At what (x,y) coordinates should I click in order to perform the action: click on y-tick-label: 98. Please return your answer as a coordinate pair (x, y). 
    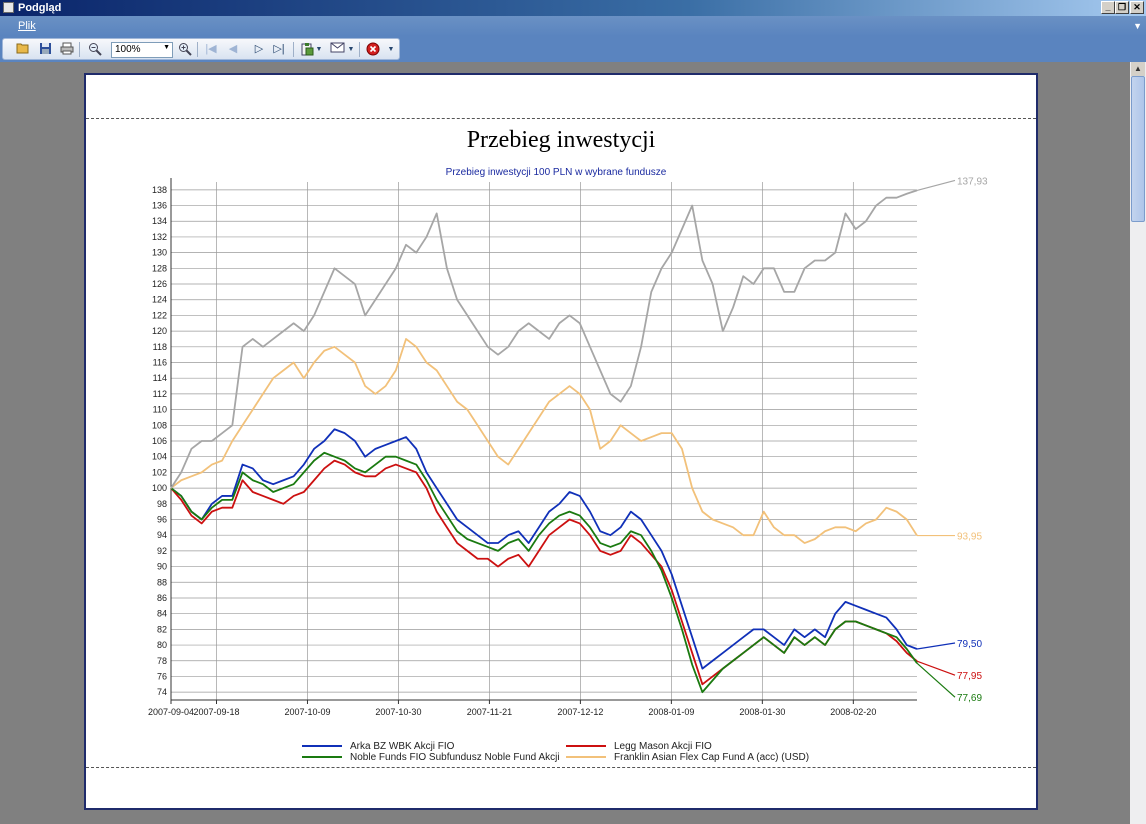
    Looking at the image, I should click on (162, 504).